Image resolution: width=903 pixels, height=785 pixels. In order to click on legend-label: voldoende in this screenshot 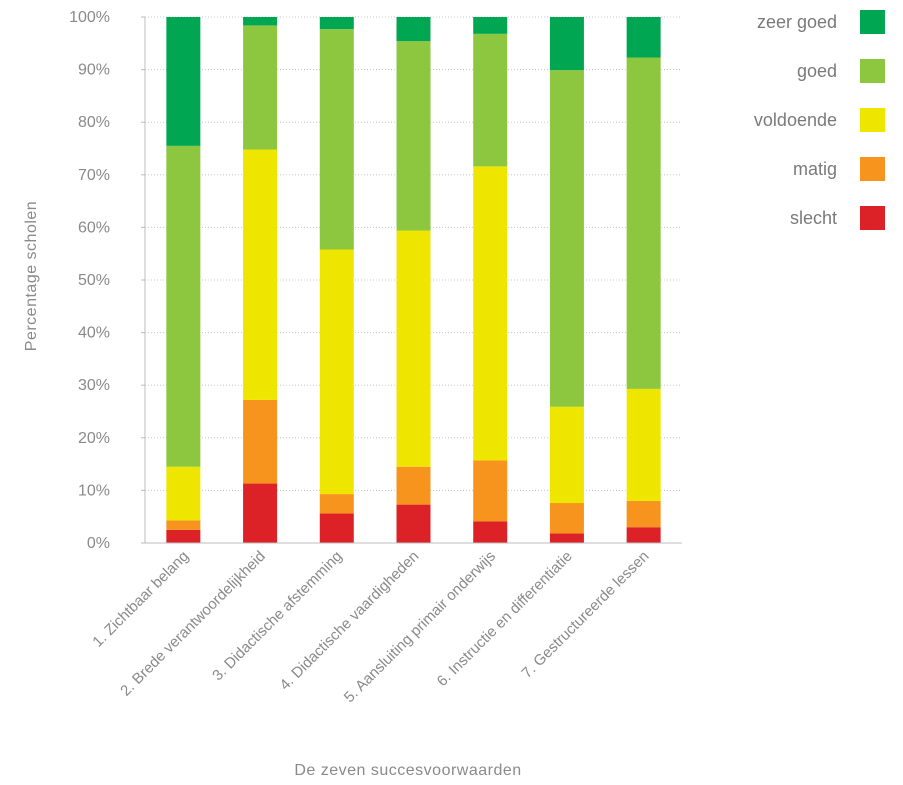, I will do `click(795, 120)`.